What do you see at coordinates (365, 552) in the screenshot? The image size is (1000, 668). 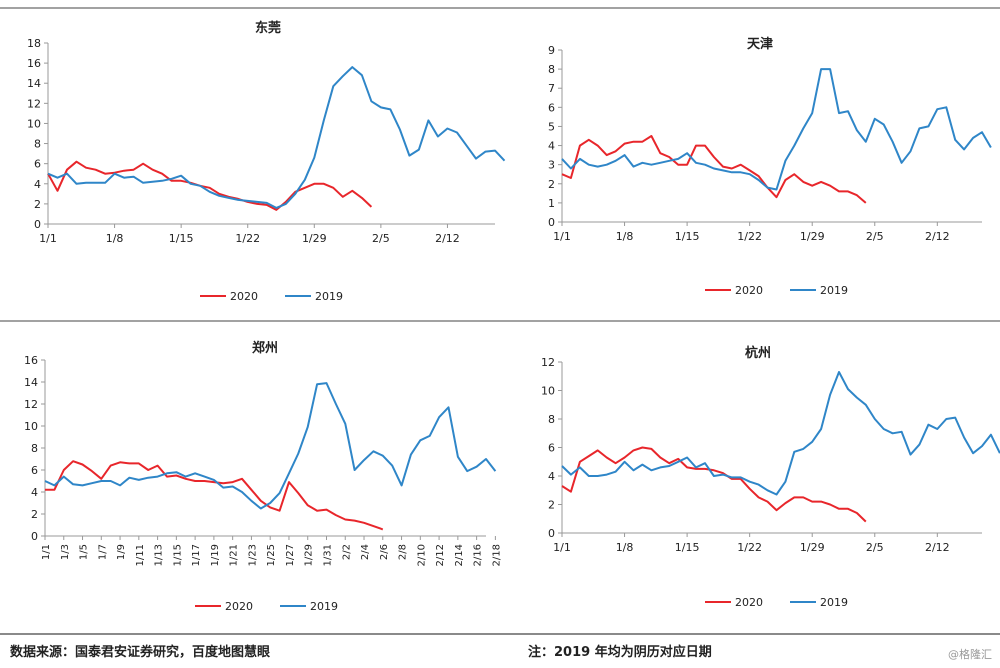 I see `x-tick-label: 2/4` at bounding box center [365, 552].